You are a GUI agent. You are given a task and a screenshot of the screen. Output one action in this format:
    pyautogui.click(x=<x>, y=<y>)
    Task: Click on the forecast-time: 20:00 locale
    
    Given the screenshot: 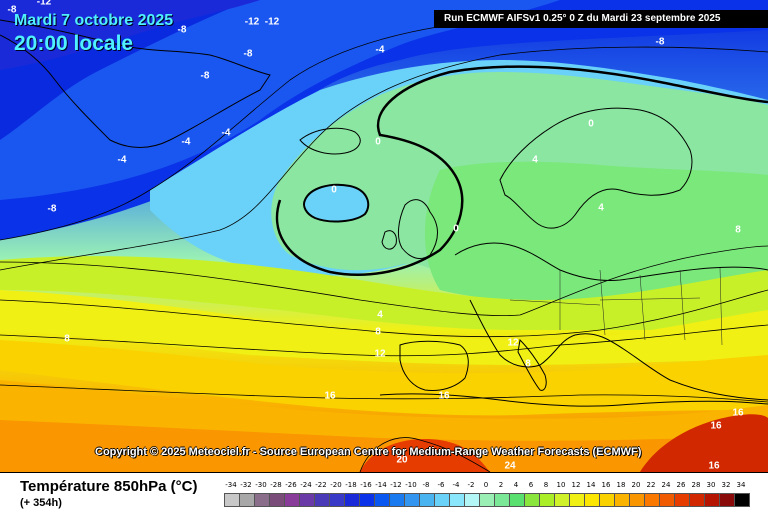 What is the action you would take?
    pyautogui.click(x=74, y=43)
    